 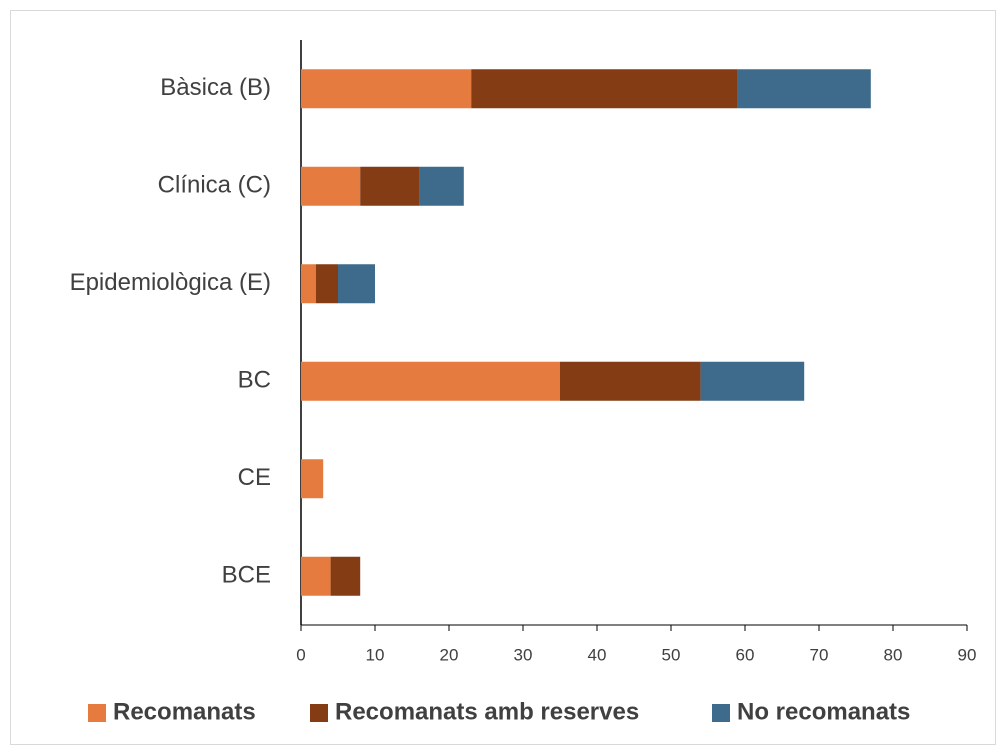 I want to click on x-tick-label: 20, so click(x=449, y=654).